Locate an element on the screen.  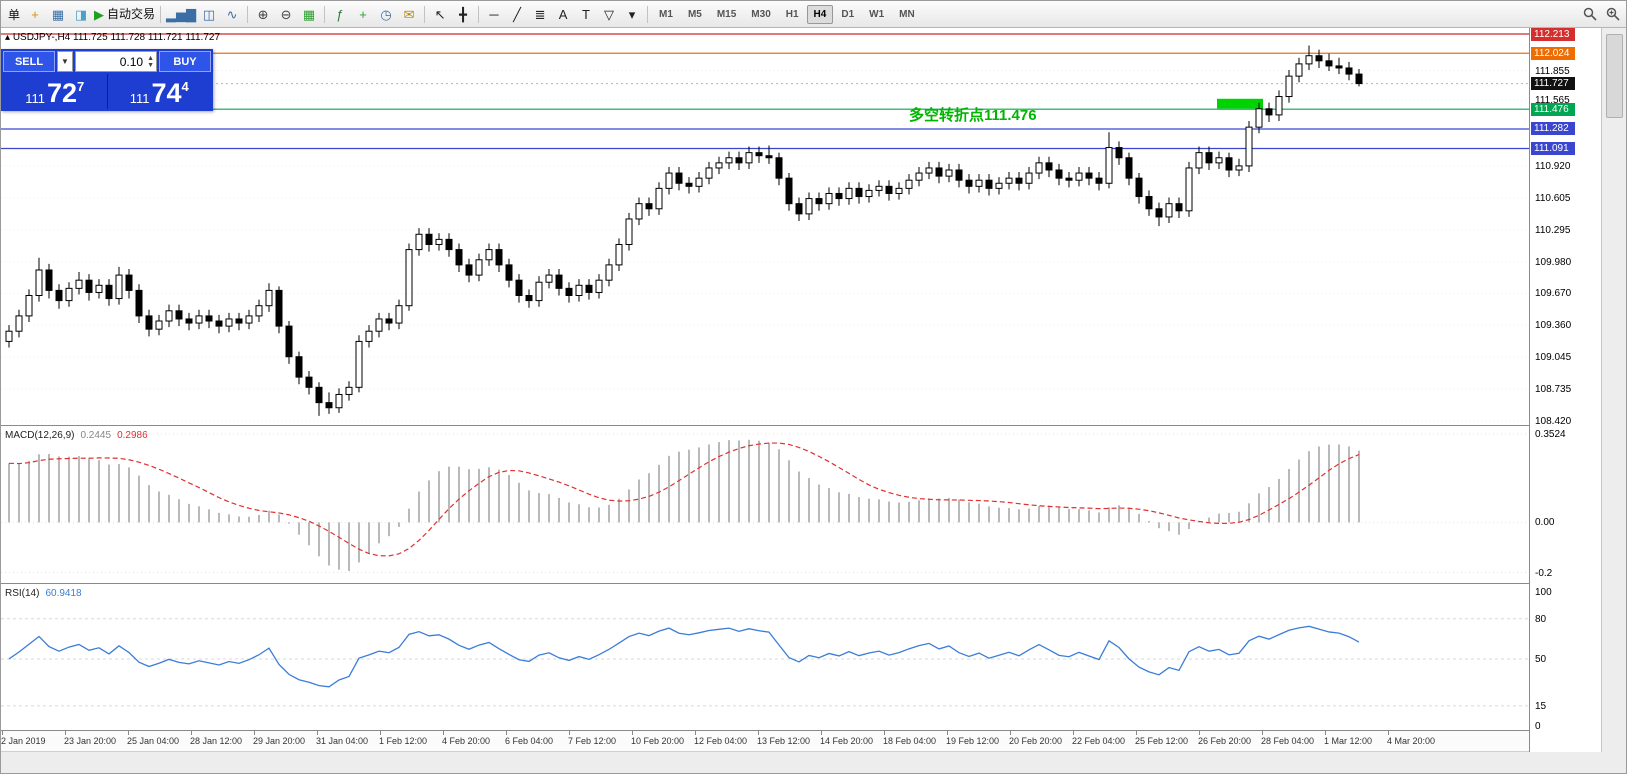
stepper-down-icon: ▼ is located at coordinates (150, 65).